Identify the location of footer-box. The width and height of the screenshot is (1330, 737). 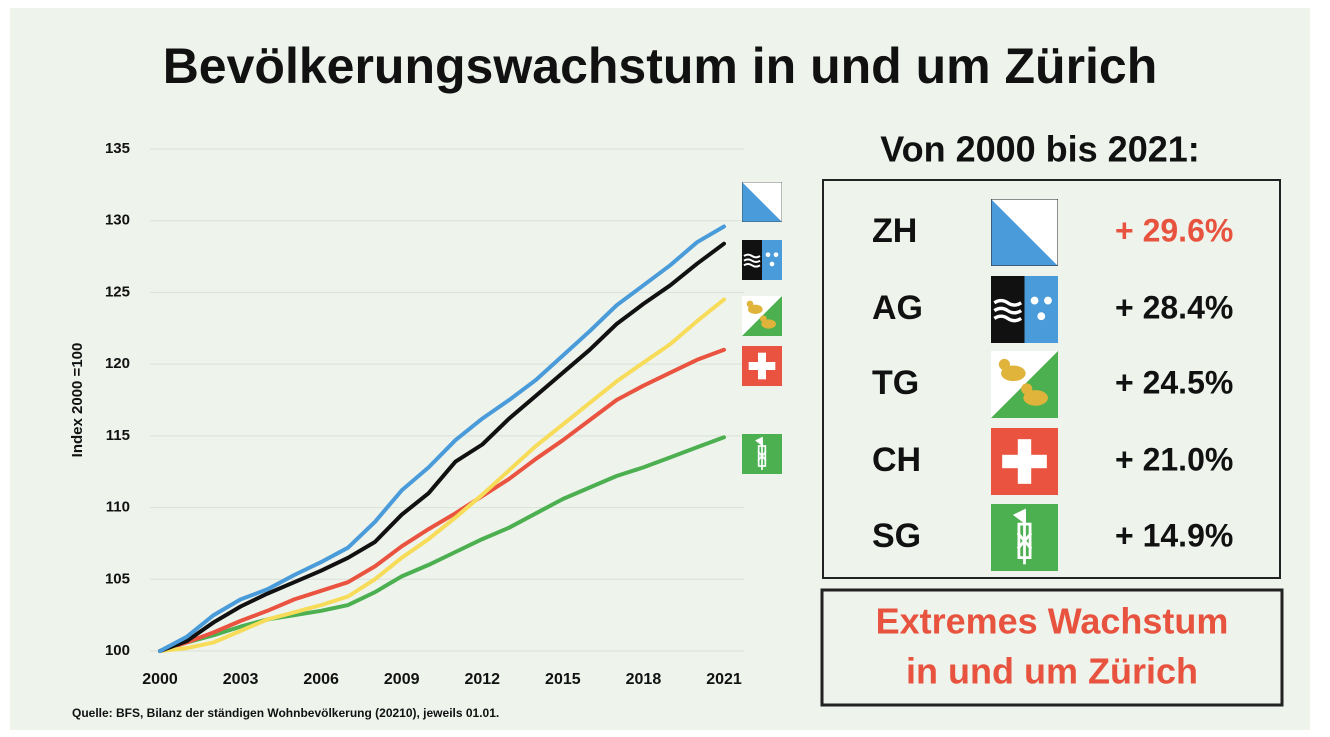
(1052, 647).